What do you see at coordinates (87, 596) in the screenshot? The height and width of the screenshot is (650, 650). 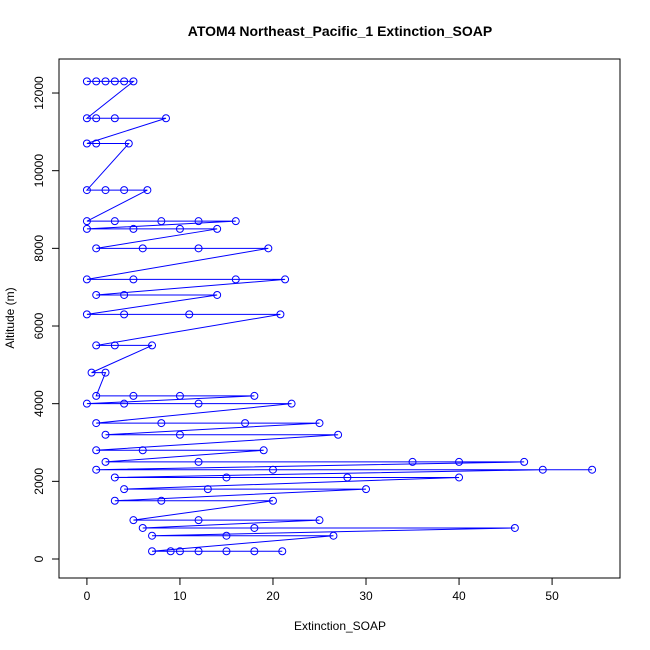 I see `x-tick-label: 0` at bounding box center [87, 596].